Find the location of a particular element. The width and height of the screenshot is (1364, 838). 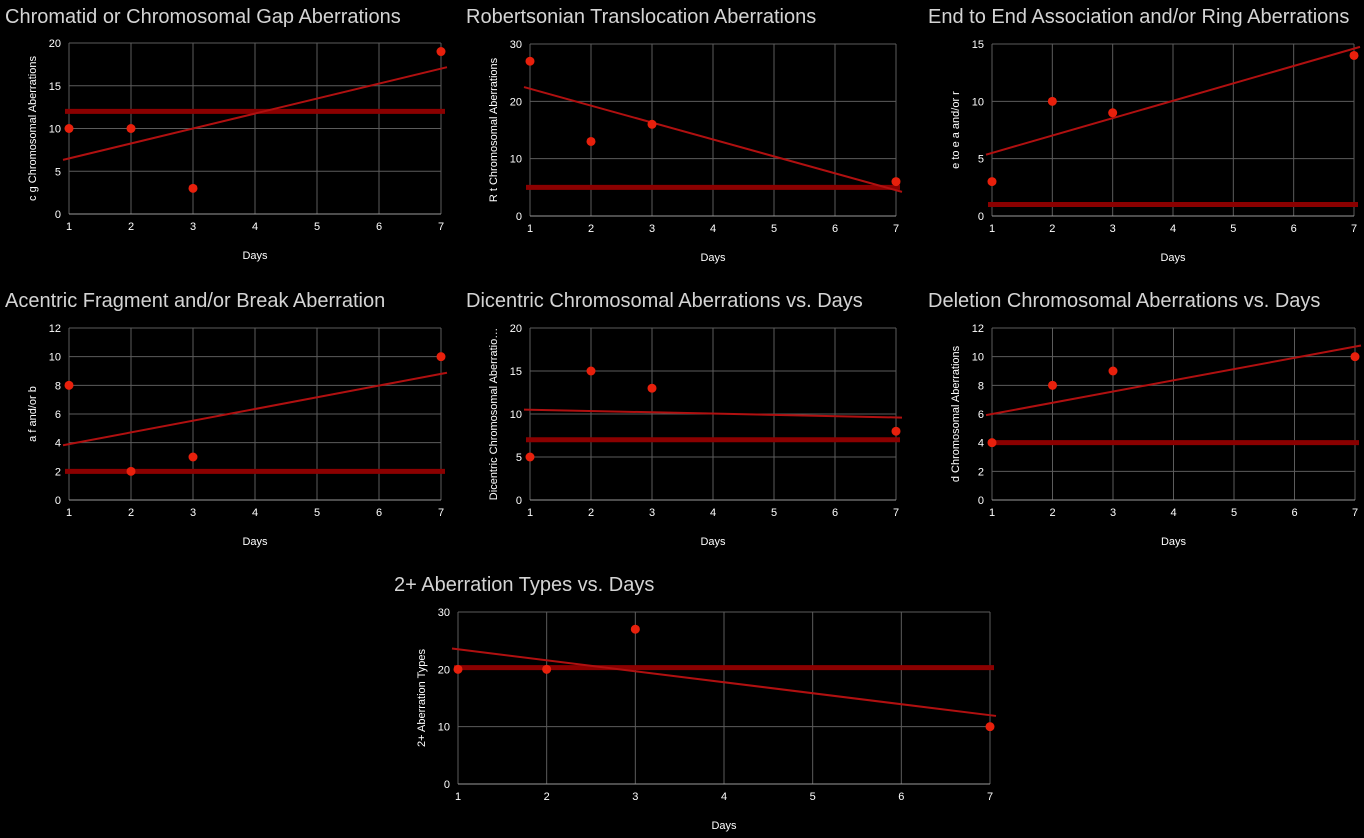

y-axis-label: c g Chromosomal Aberrations is located at coordinates (33, 128).